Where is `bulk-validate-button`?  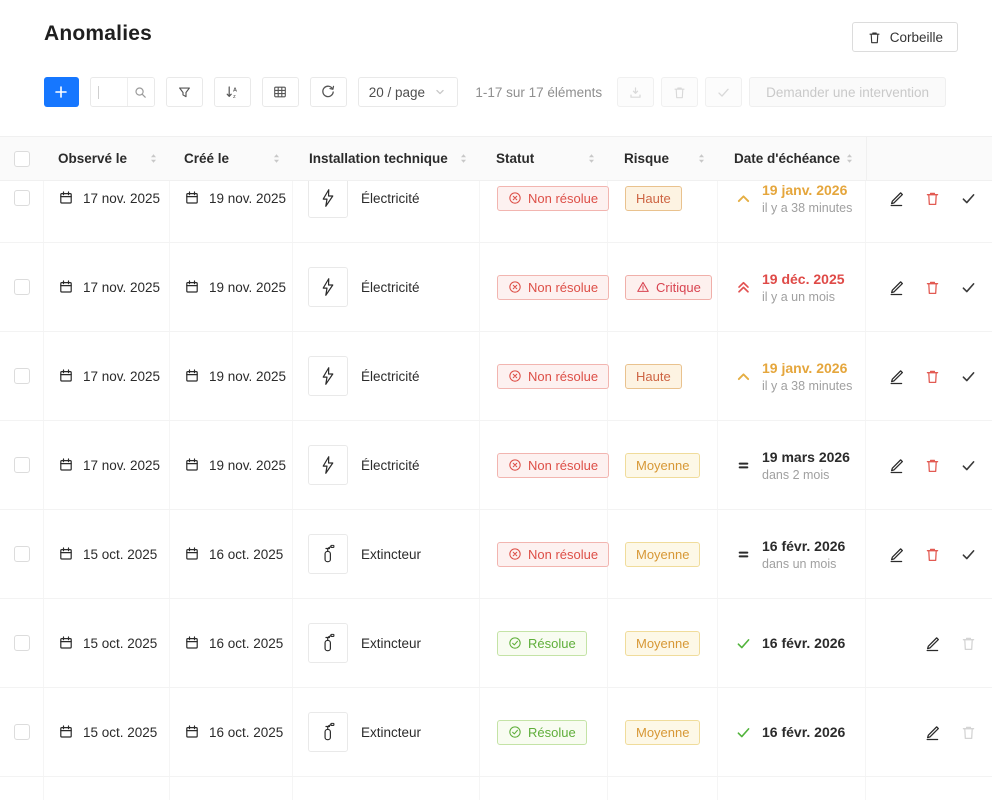
bulk-validate-button is located at coordinates (724, 92).